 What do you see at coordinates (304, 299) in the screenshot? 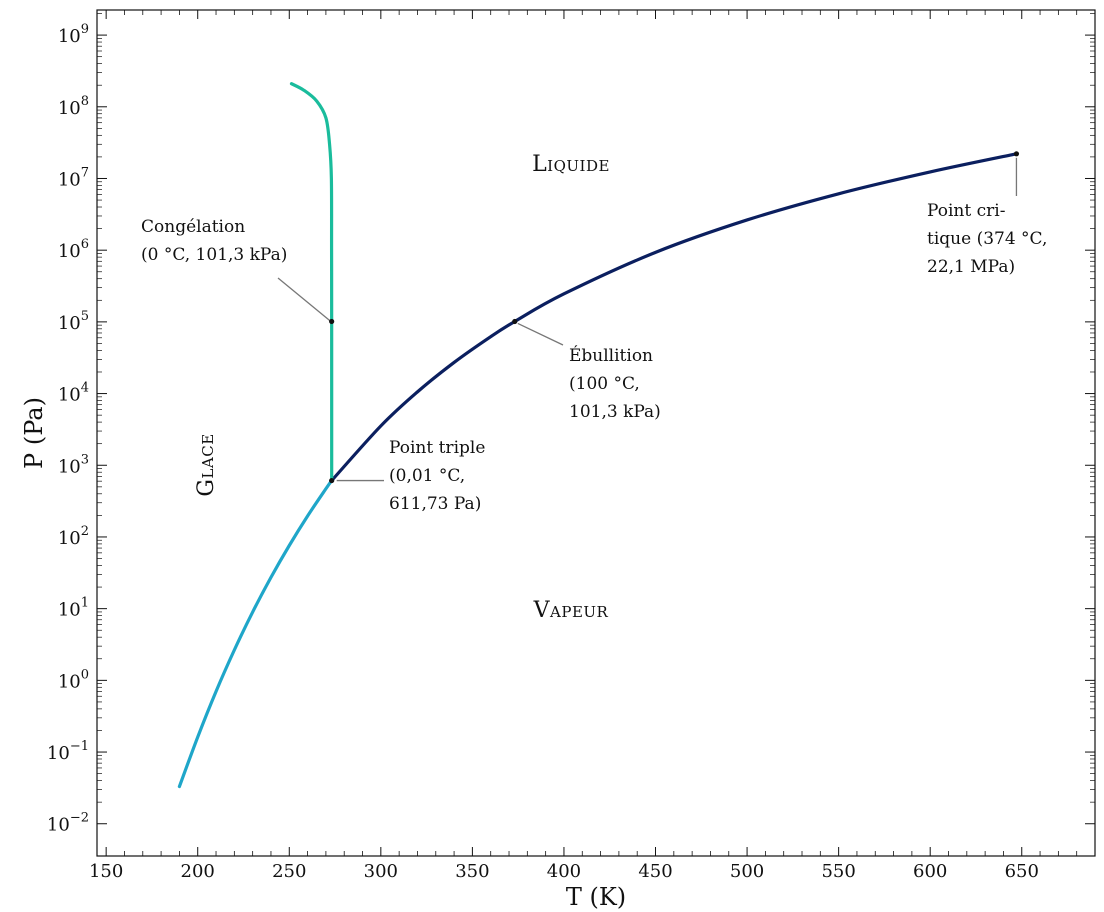
I see `leader-freezing` at bounding box center [304, 299].